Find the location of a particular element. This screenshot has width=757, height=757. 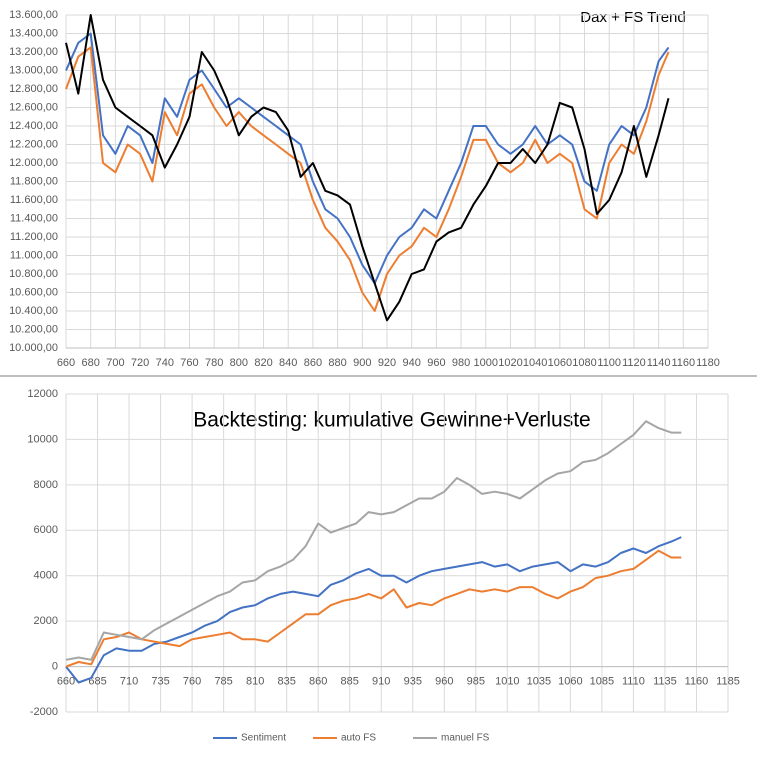

x-tick-label: 1185 is located at coordinates (728, 681).